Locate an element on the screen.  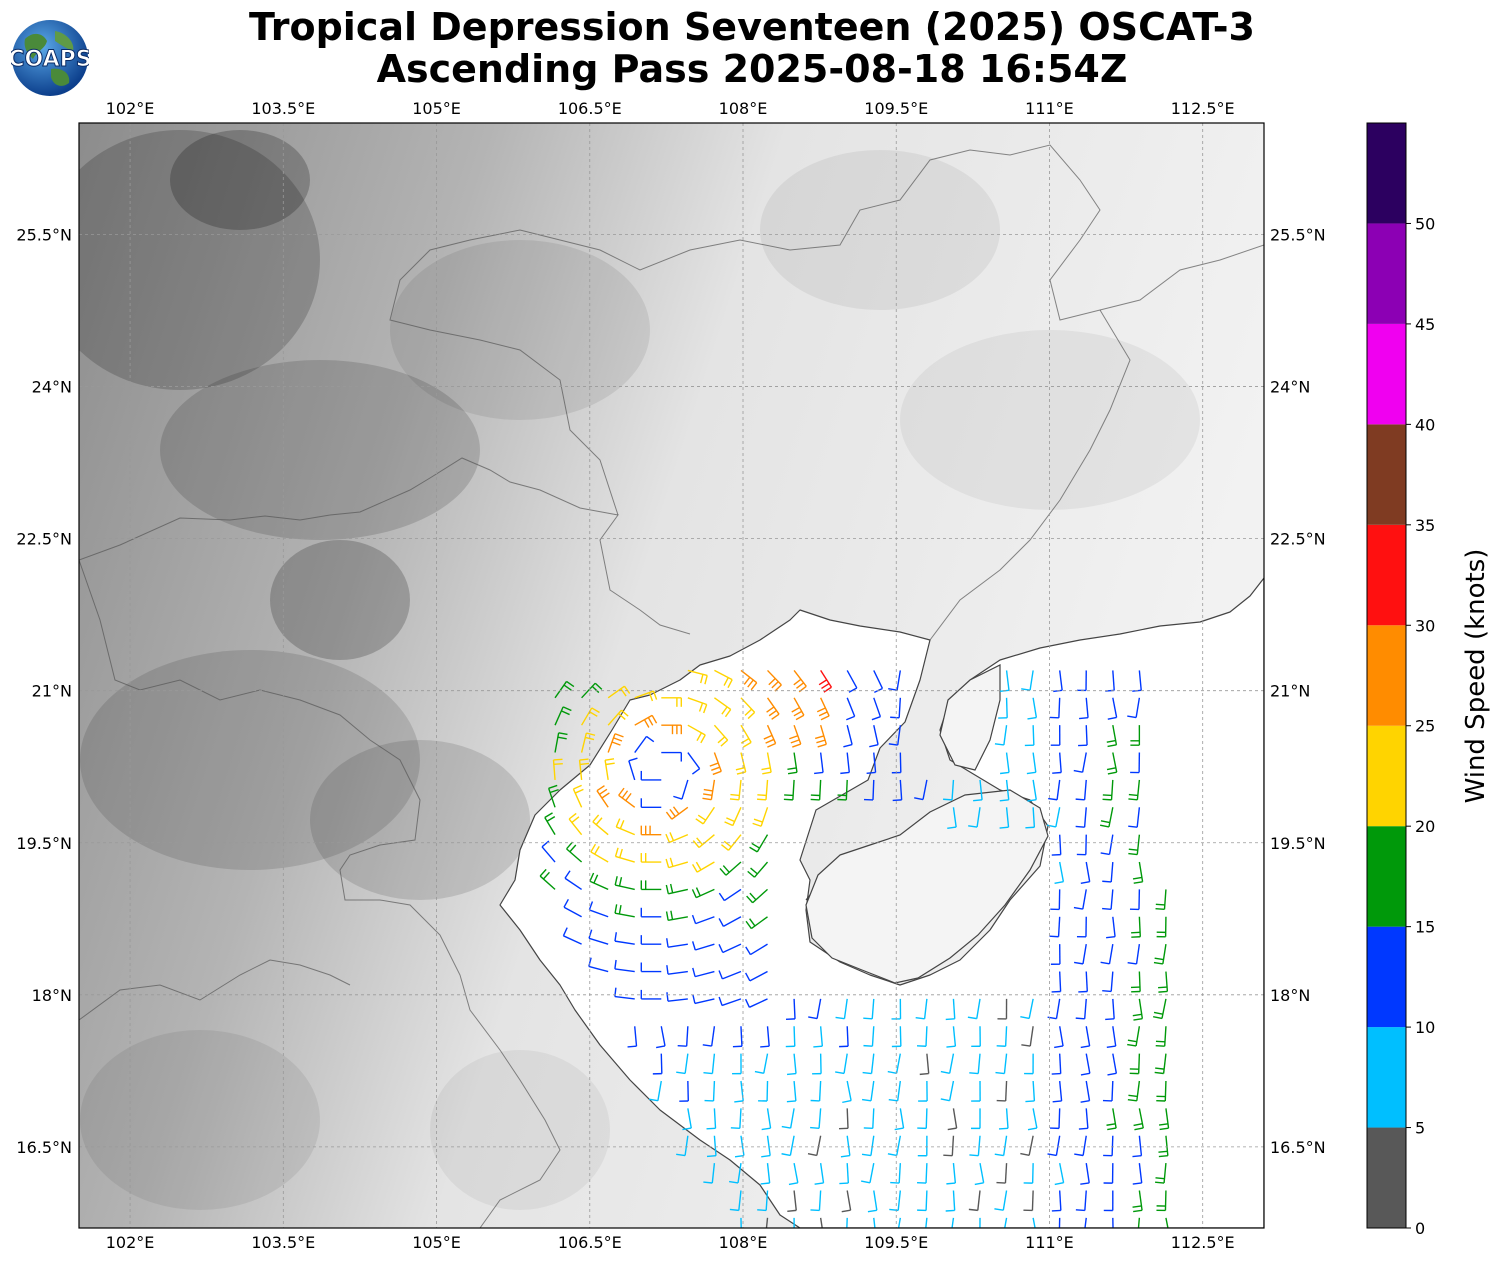
lon-tick-bottom: 105°E is located at coordinates (436, 1242).